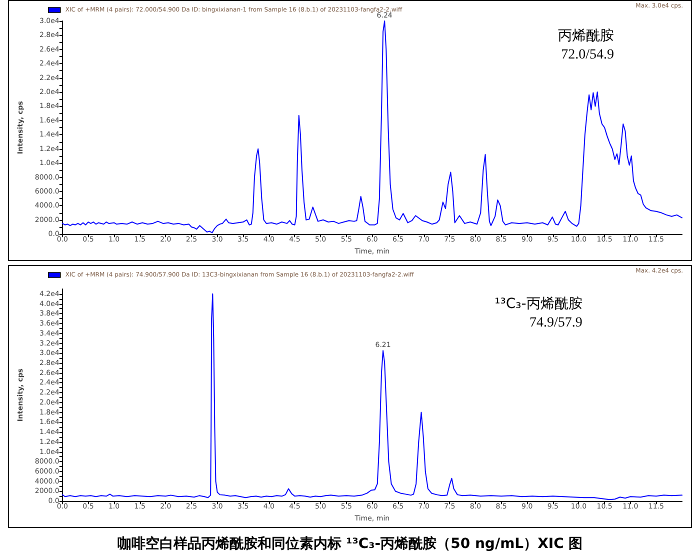 The width and height of the screenshot is (700, 560). What do you see at coordinates (350, 544) in the screenshot?
I see `text: 咖啡空白样品丙烯酰胺和同位素内标 ¹³C₃-丙烯酰胺（50 ng/mL）XIC 图` at bounding box center [350, 544].